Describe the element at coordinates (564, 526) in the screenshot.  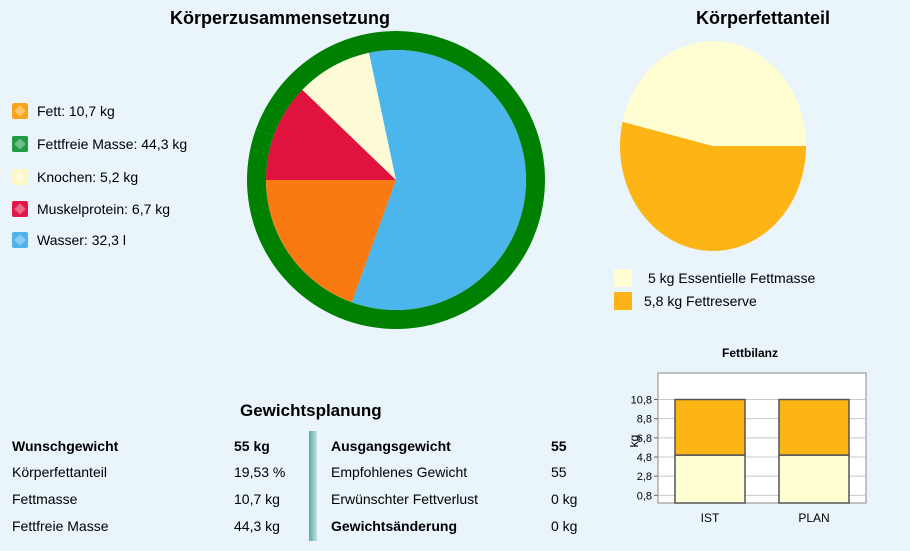
I see `planning-value-gewichtsaenderung: 0 kg` at that location.